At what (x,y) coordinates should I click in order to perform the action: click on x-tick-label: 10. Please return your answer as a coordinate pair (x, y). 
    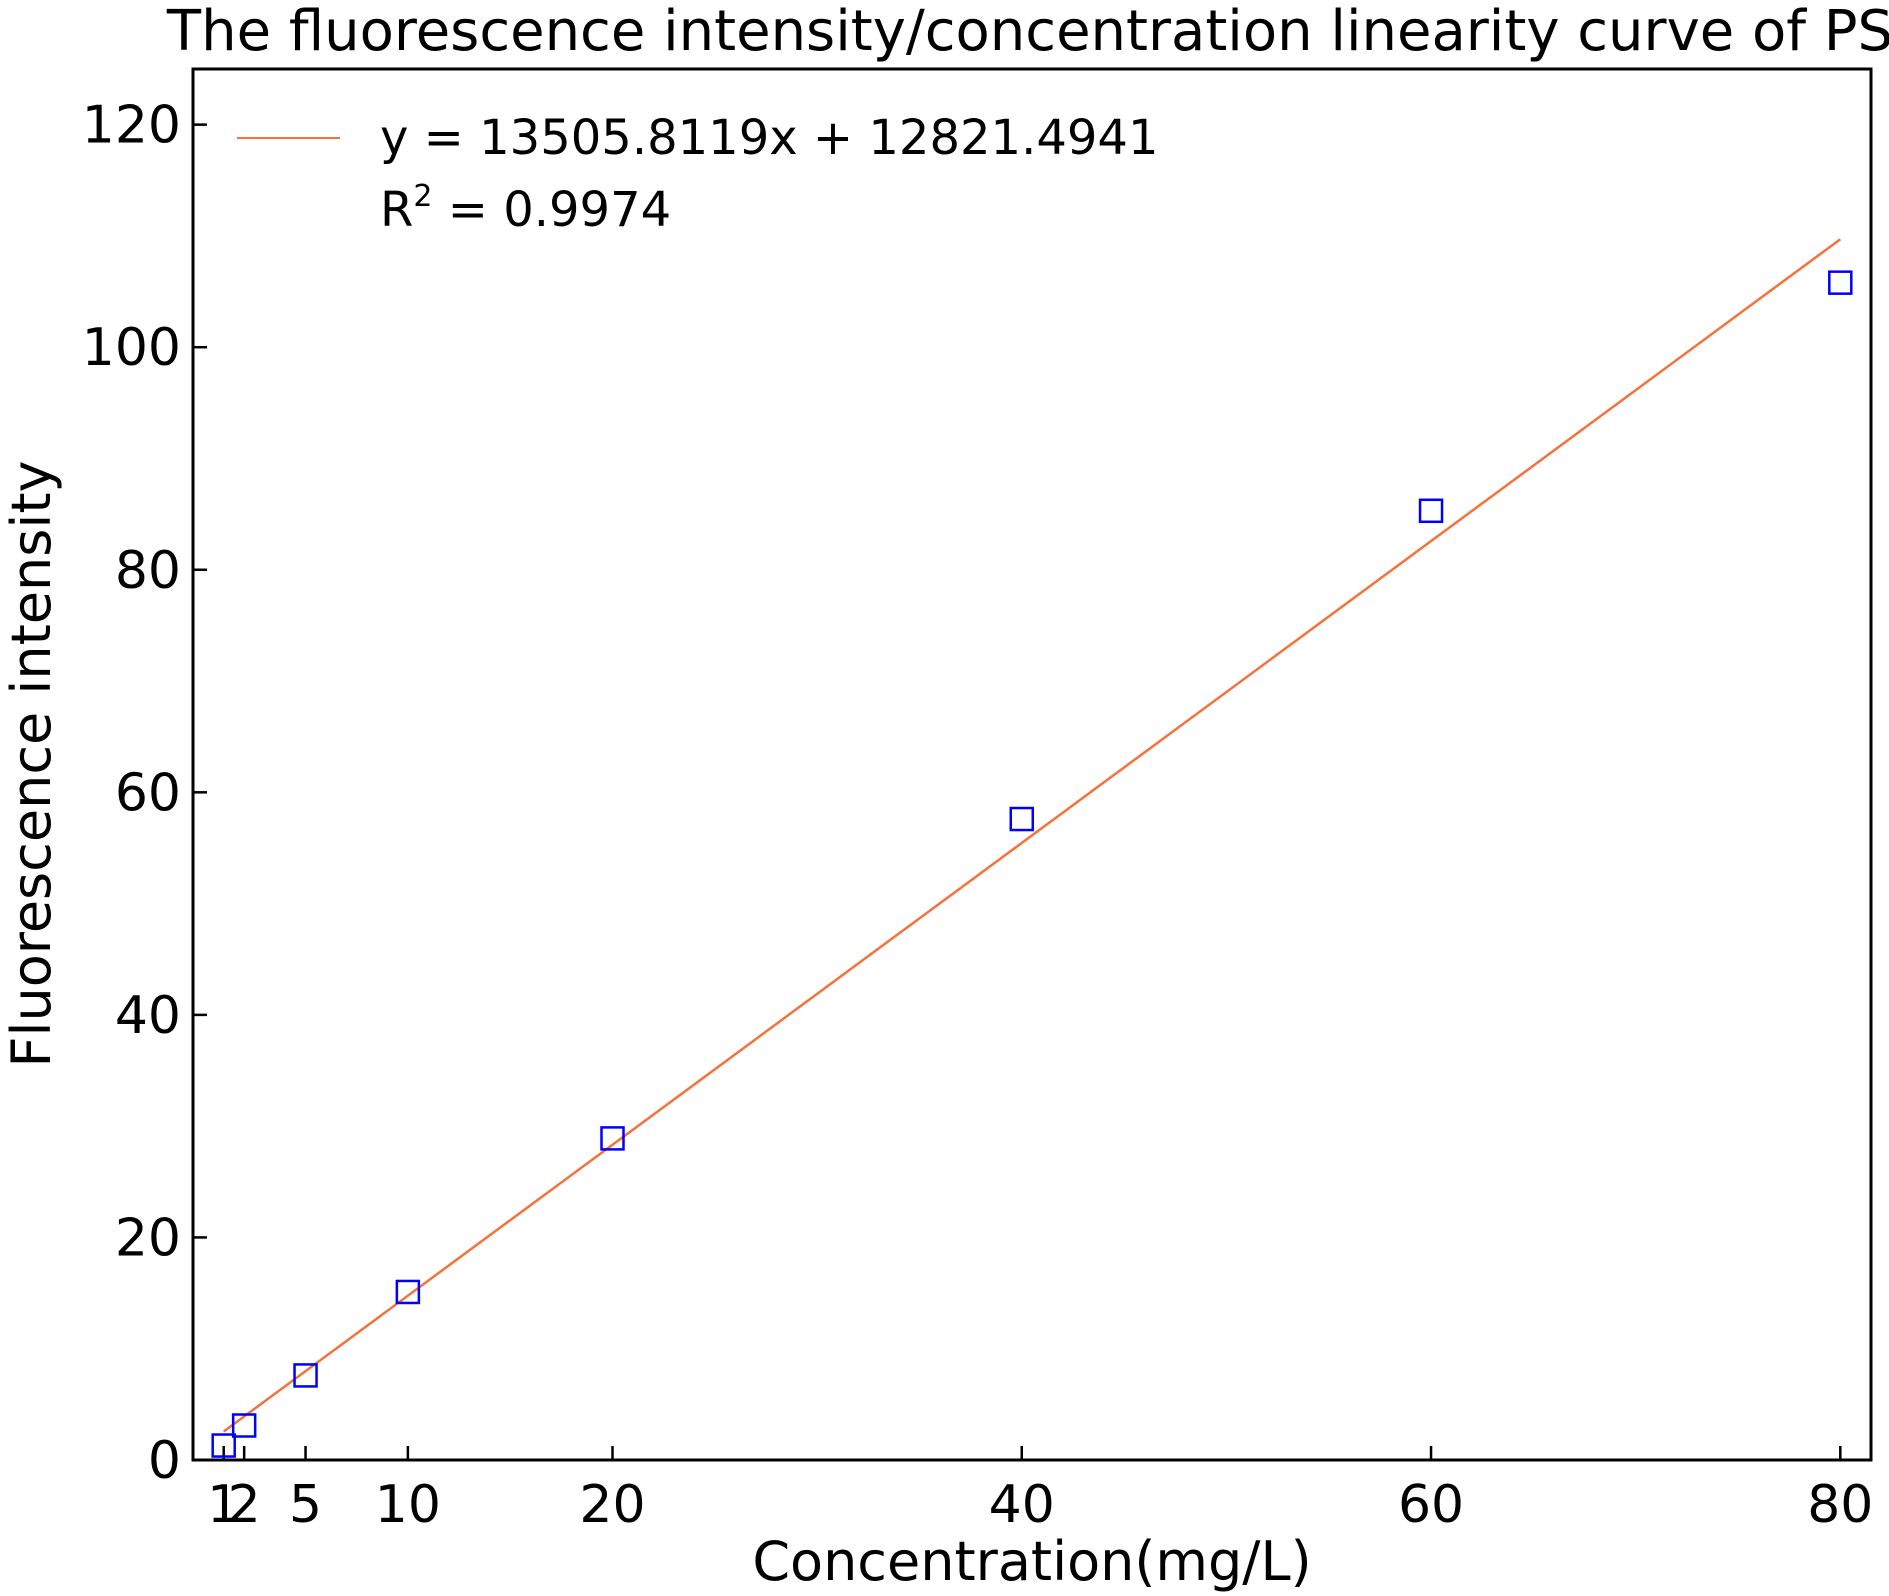
    Looking at the image, I should click on (408, 1505).